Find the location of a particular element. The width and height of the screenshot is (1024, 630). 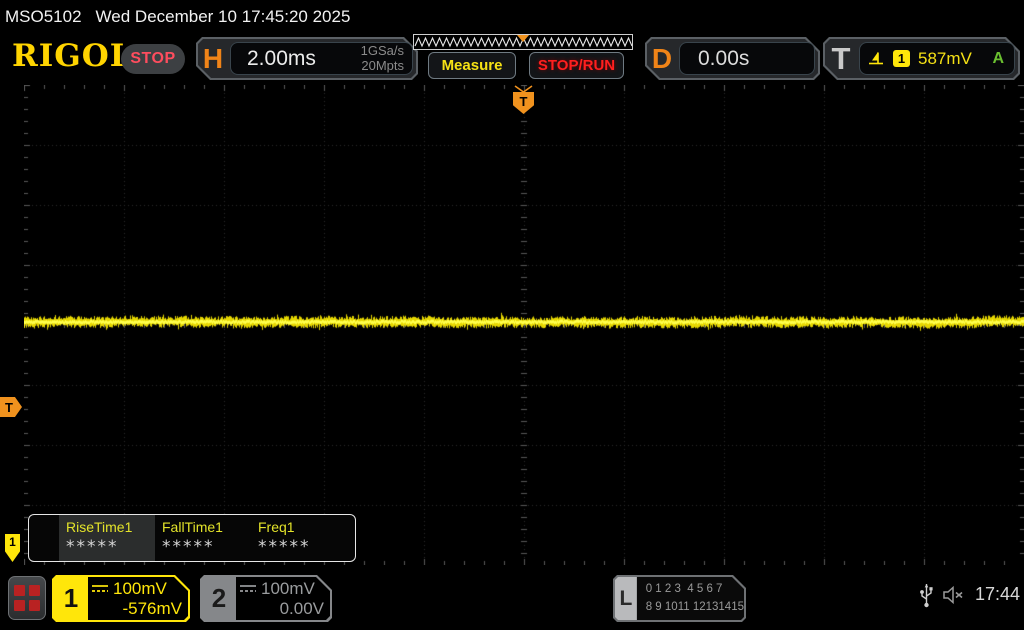

acquisition-status-badge: STOP is located at coordinates (153, 59).